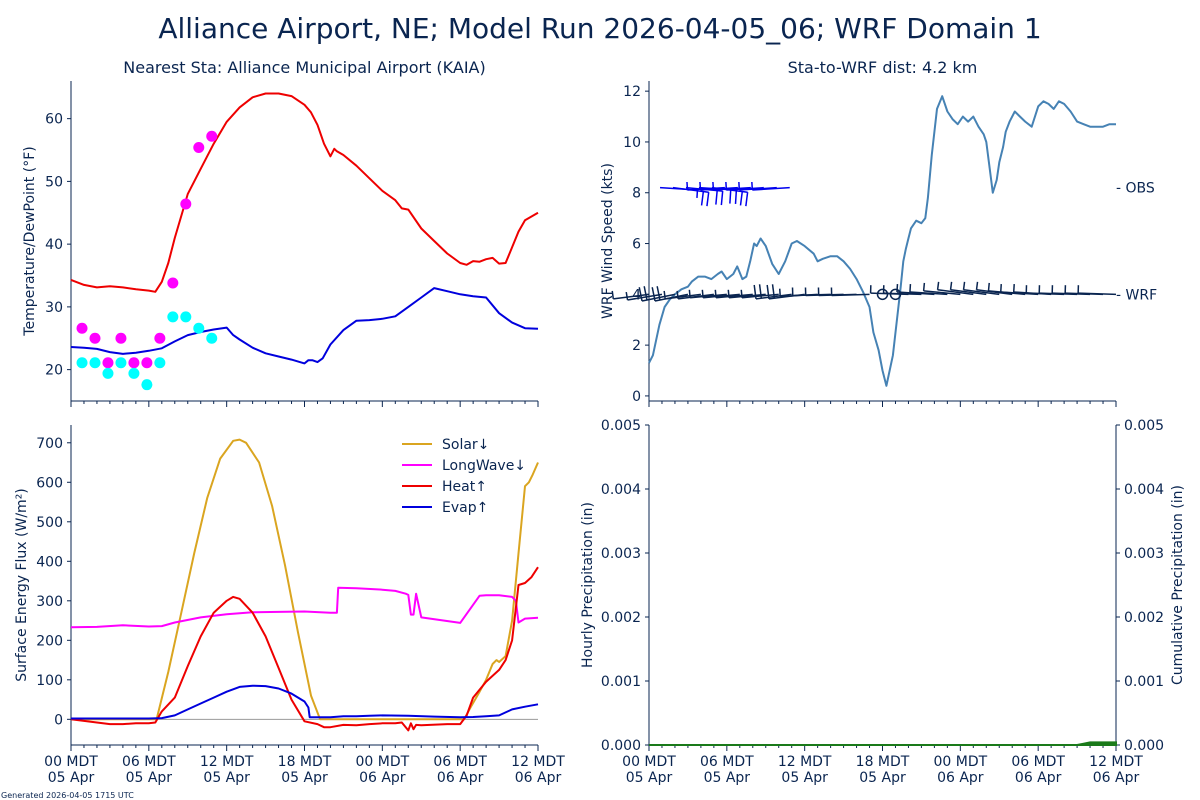  What do you see at coordinates (30, 241) in the screenshot?
I see `y-axis-label: Temperature/DewPoint (°F)` at bounding box center [30, 241].